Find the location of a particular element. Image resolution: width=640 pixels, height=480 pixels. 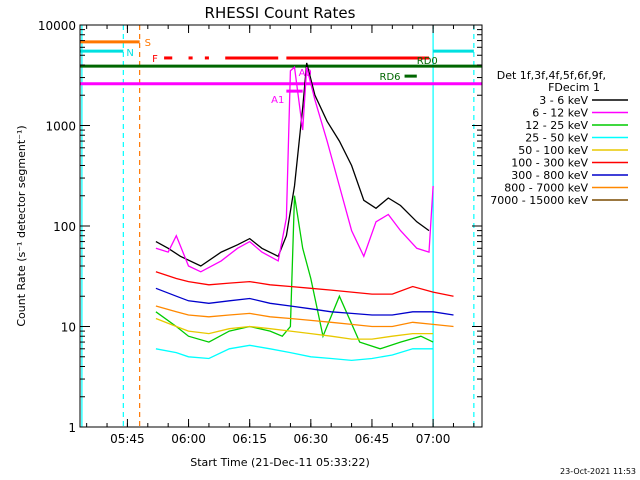

x-axis-label: Start Time (21-Dec-11 05:33:22) is located at coordinates (280, 462).